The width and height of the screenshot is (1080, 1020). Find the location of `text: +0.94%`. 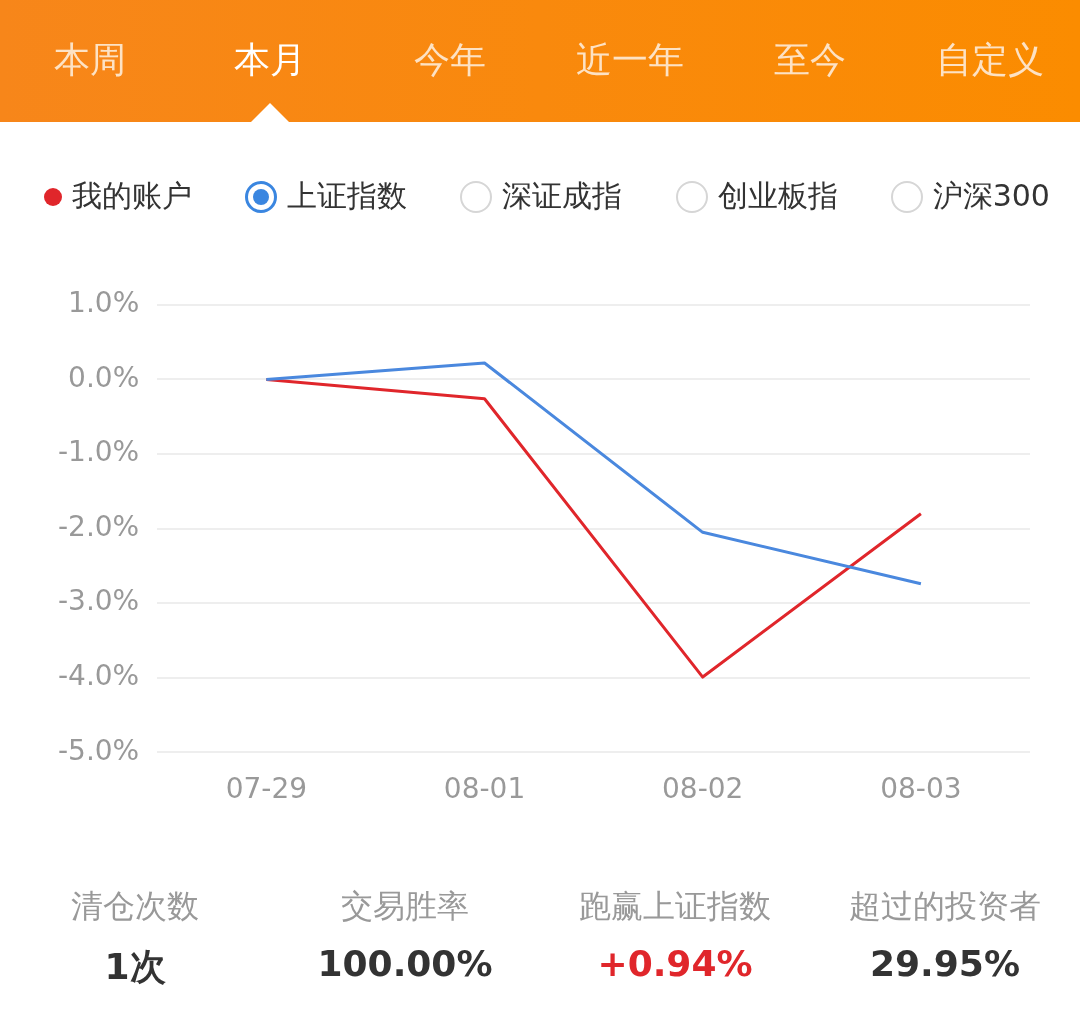

text: +0.94% is located at coordinates (675, 963).